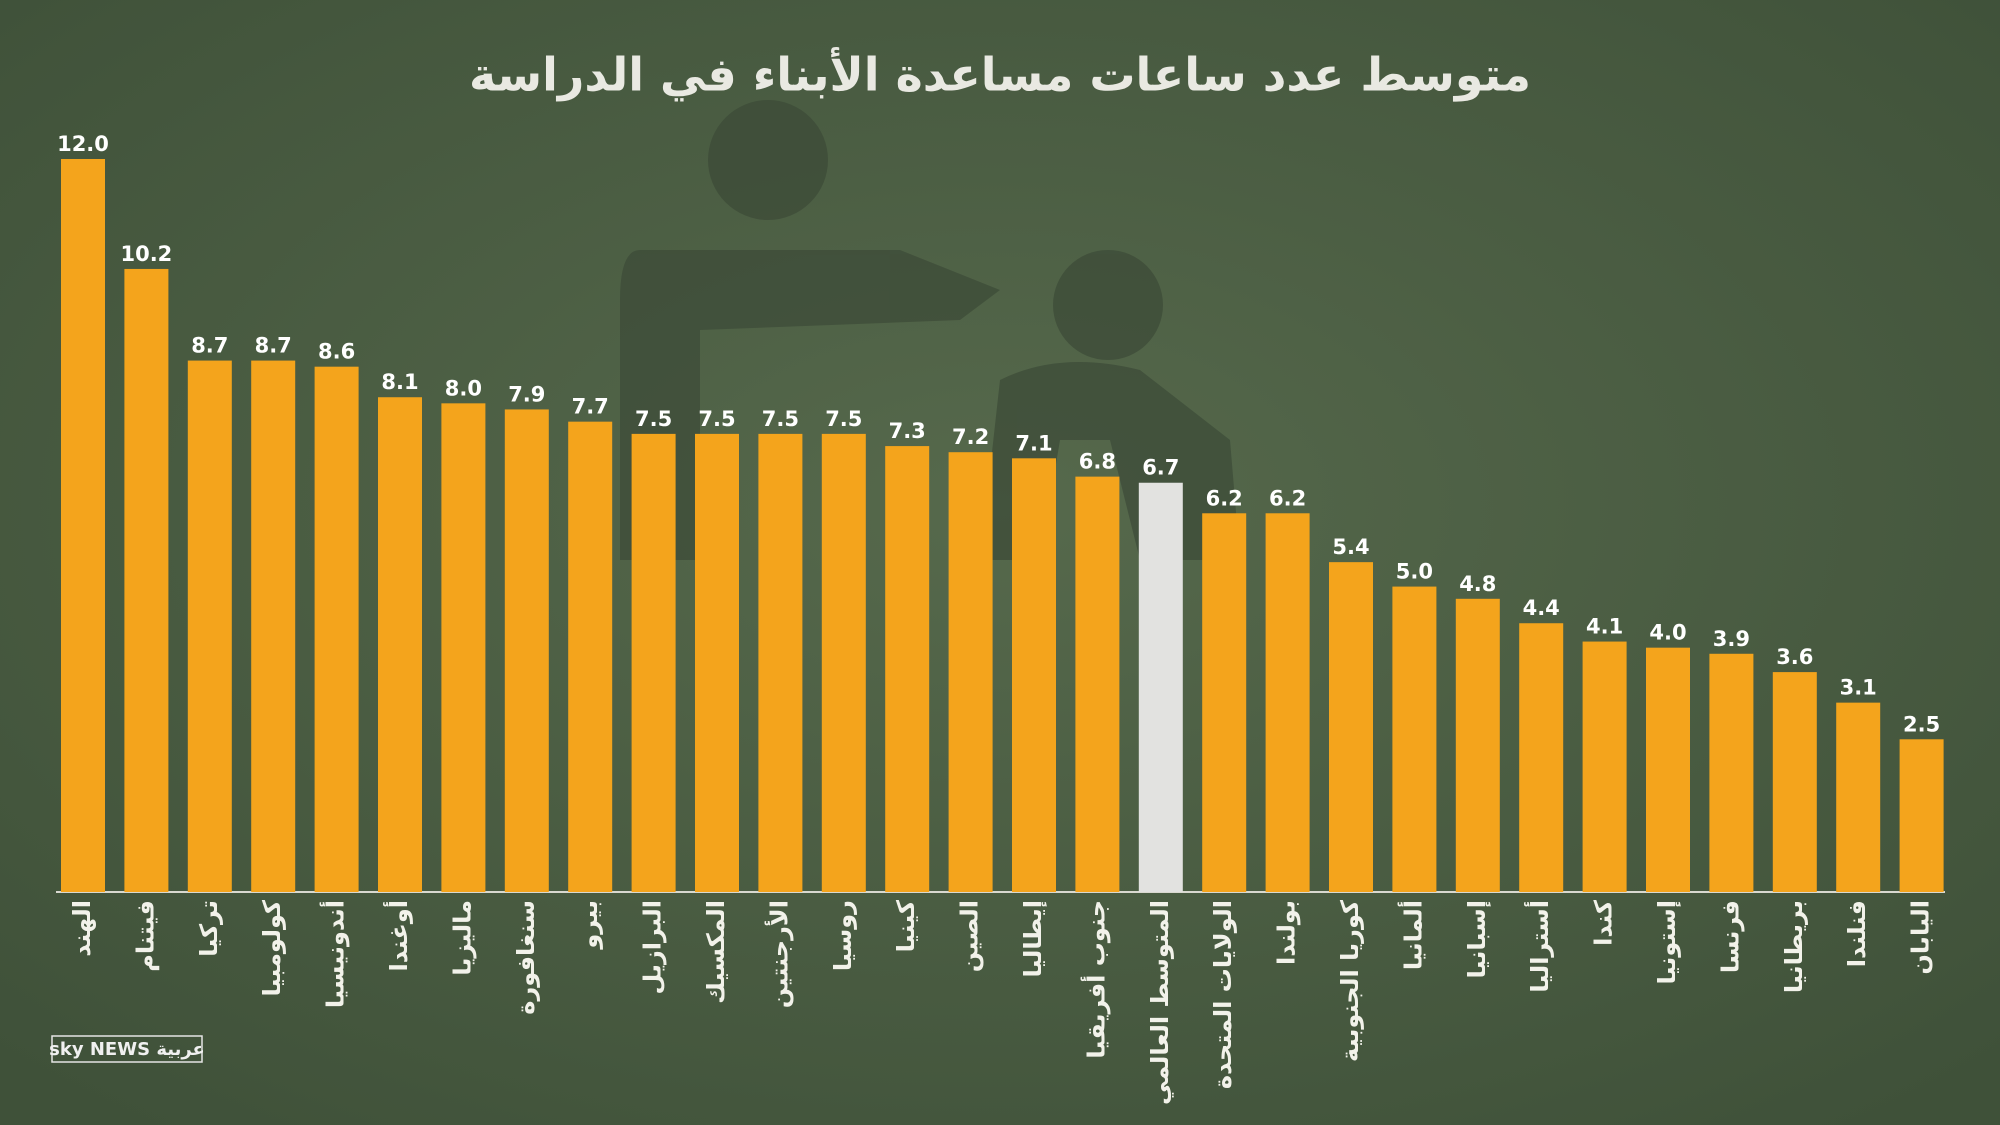 Image resolution: width=2000 pixels, height=1125 pixels. I want to click on value-label: 7.7, so click(590, 407).